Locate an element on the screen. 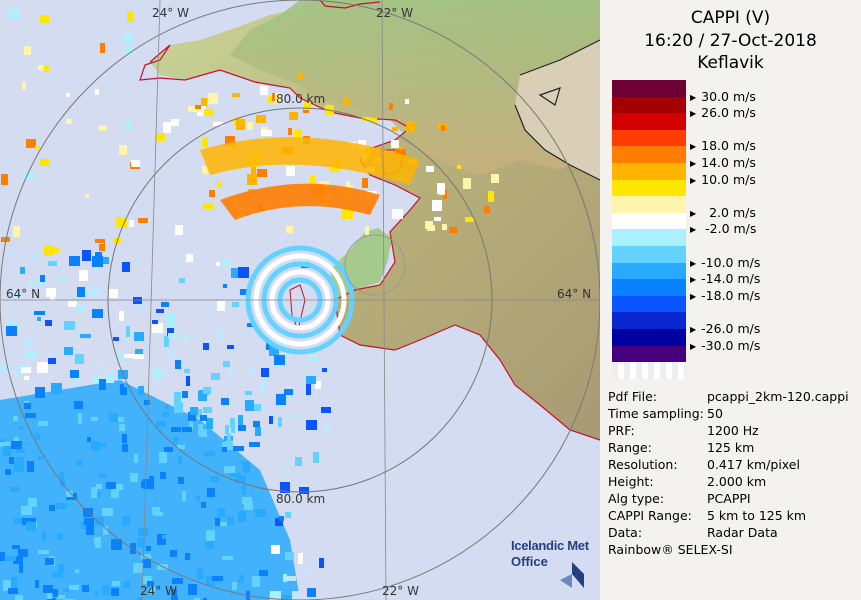  info-key: Range: is located at coordinates (630, 447).